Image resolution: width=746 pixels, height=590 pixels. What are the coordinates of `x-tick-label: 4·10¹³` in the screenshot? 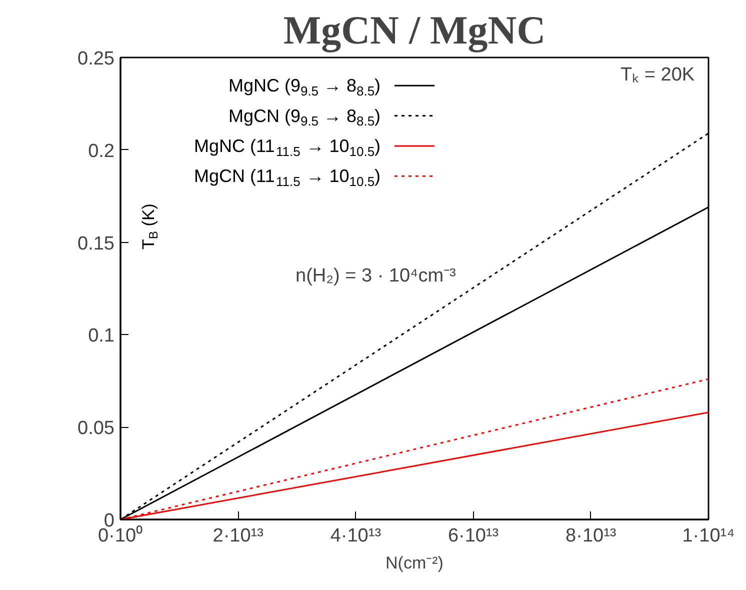 It's located at (356, 536).